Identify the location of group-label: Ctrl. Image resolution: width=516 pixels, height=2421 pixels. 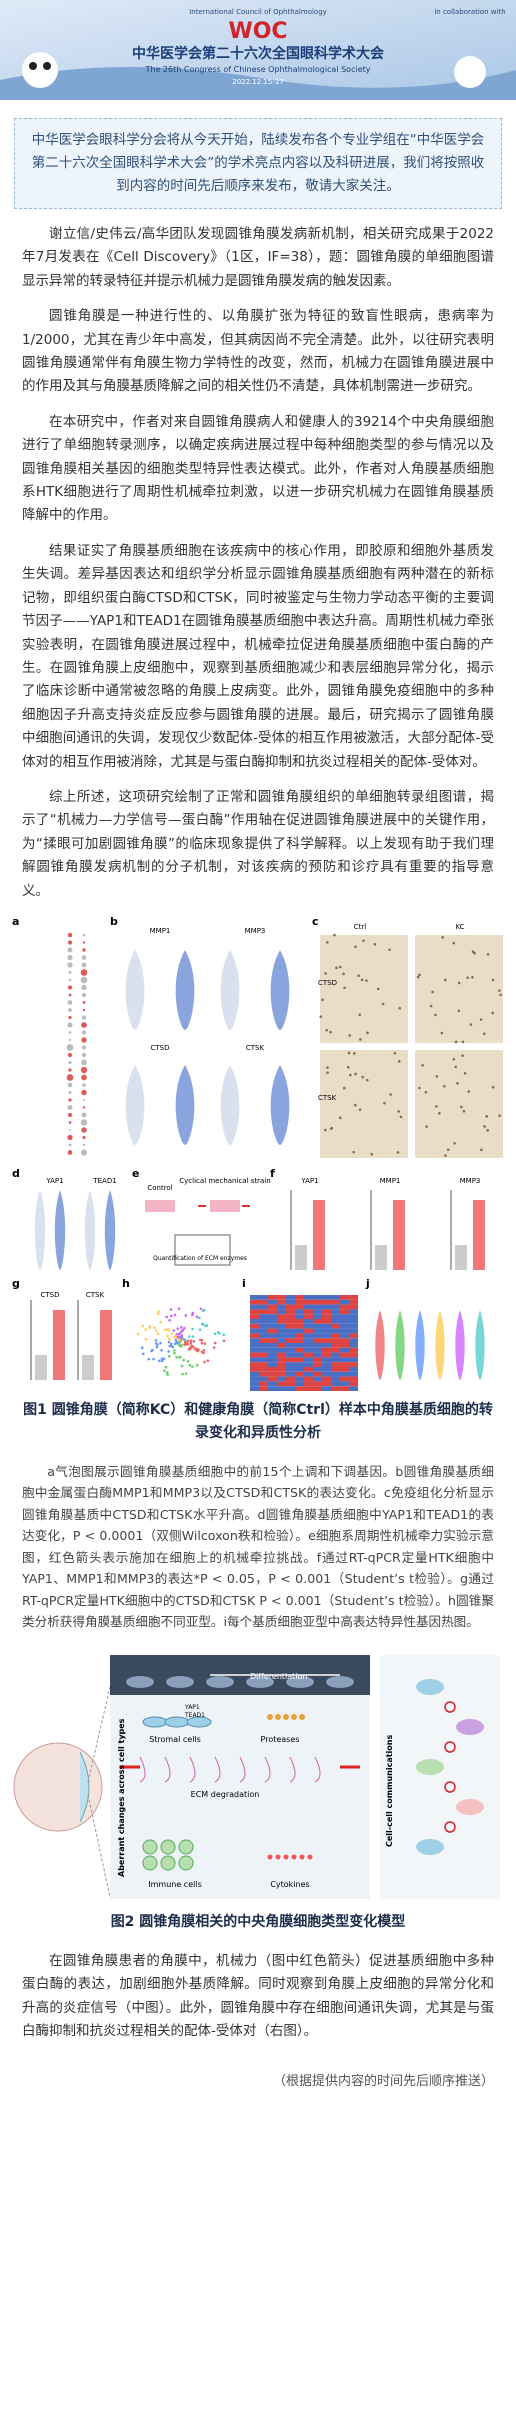
(360, 927).